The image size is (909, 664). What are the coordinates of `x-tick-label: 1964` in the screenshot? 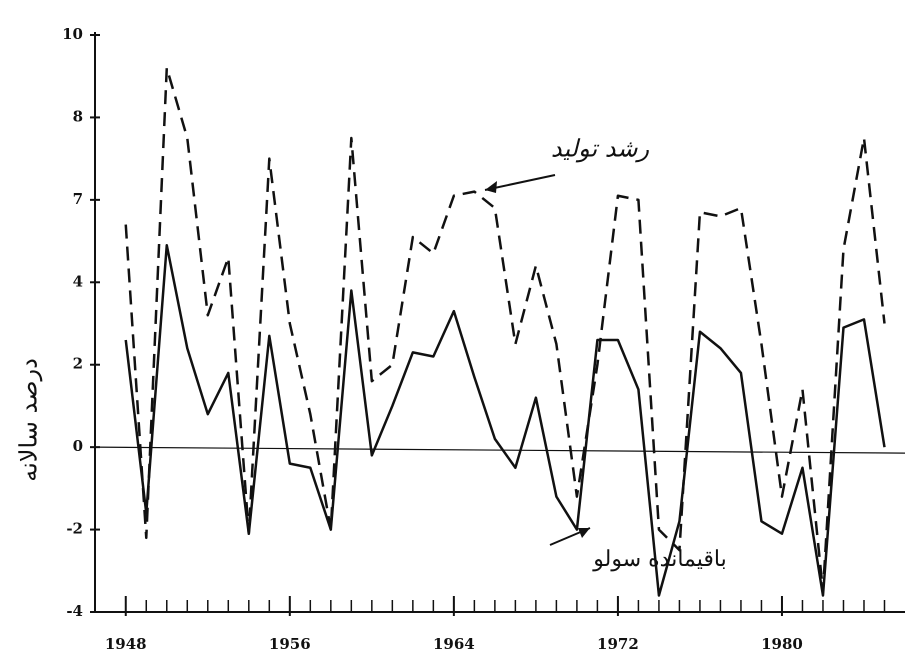 It's located at (454, 644).